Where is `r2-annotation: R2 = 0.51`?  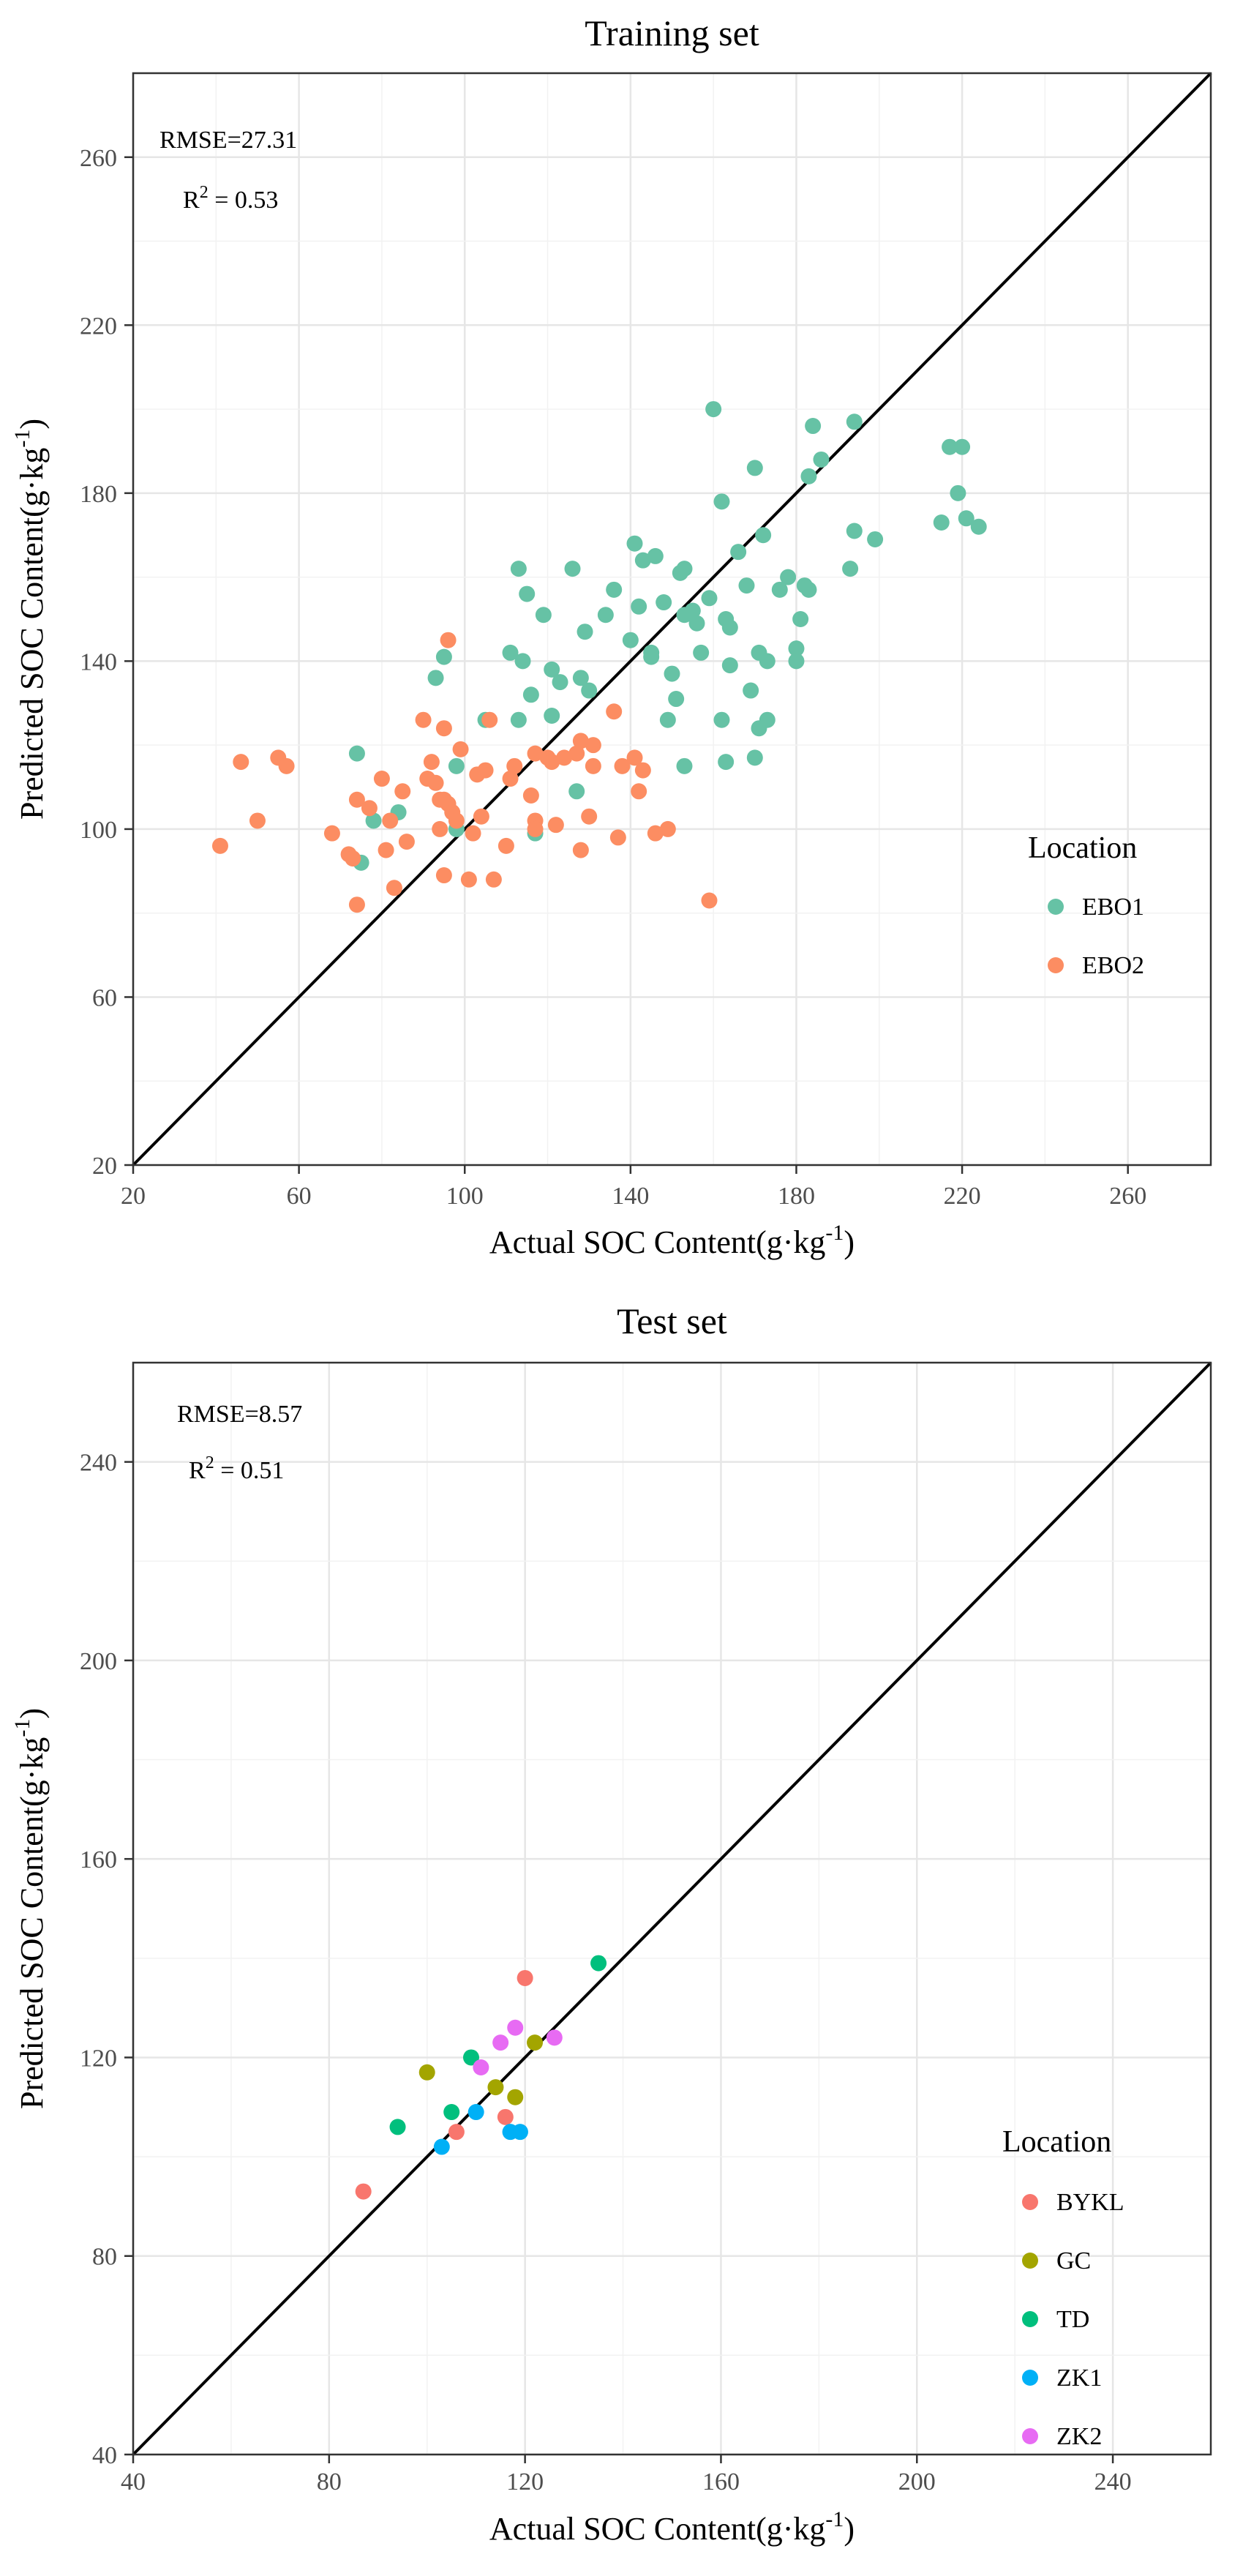 r2-annotation: R2 = 0.51 is located at coordinates (236, 1468).